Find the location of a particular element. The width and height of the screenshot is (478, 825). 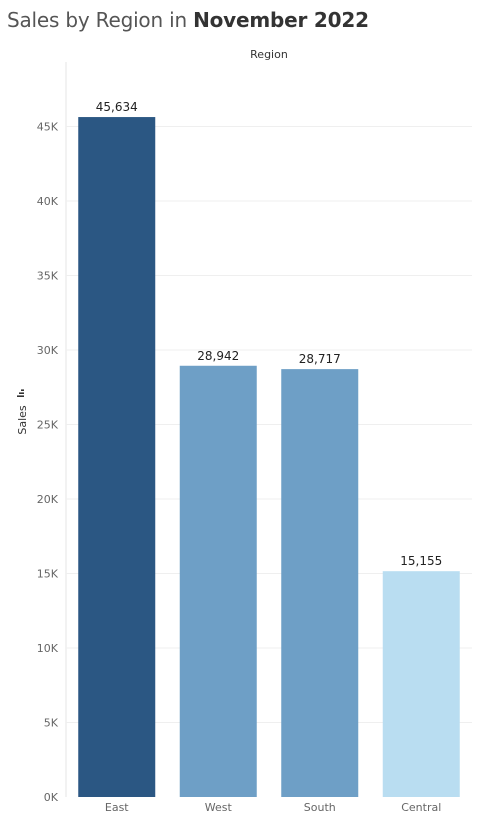

y-tick-label: 5K is located at coordinates (51, 723).